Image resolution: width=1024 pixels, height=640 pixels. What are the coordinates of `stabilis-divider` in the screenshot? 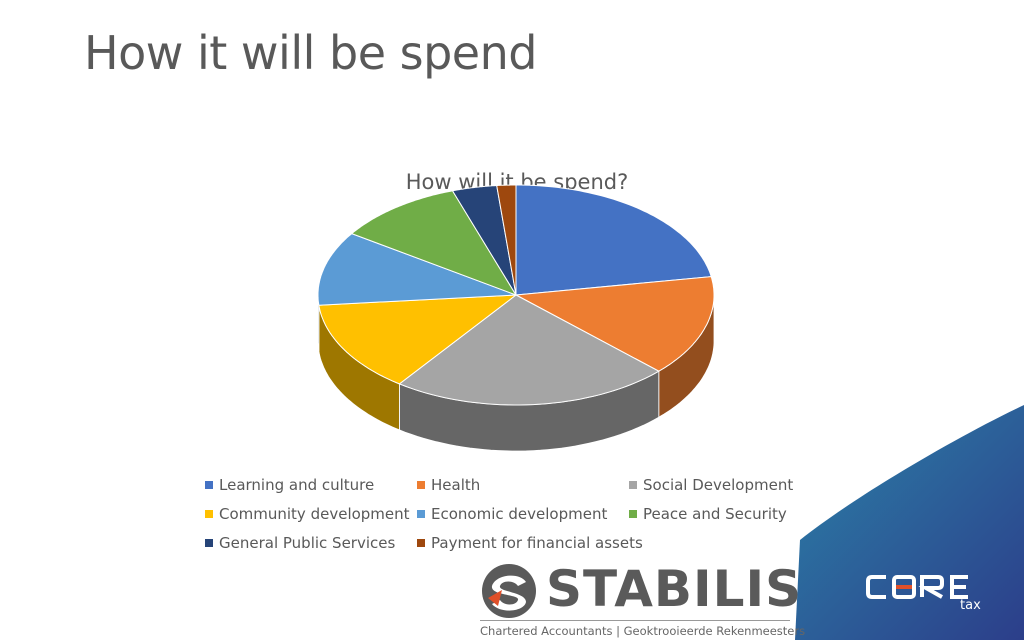 It's located at (635, 620).